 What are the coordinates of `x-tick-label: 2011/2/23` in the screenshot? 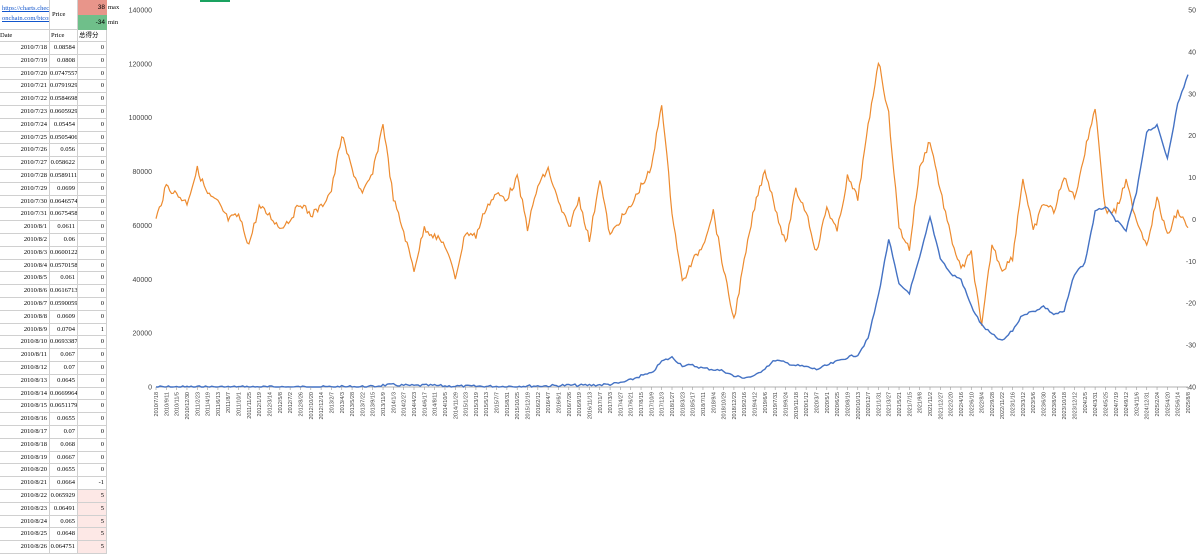 It's located at (198, 404).